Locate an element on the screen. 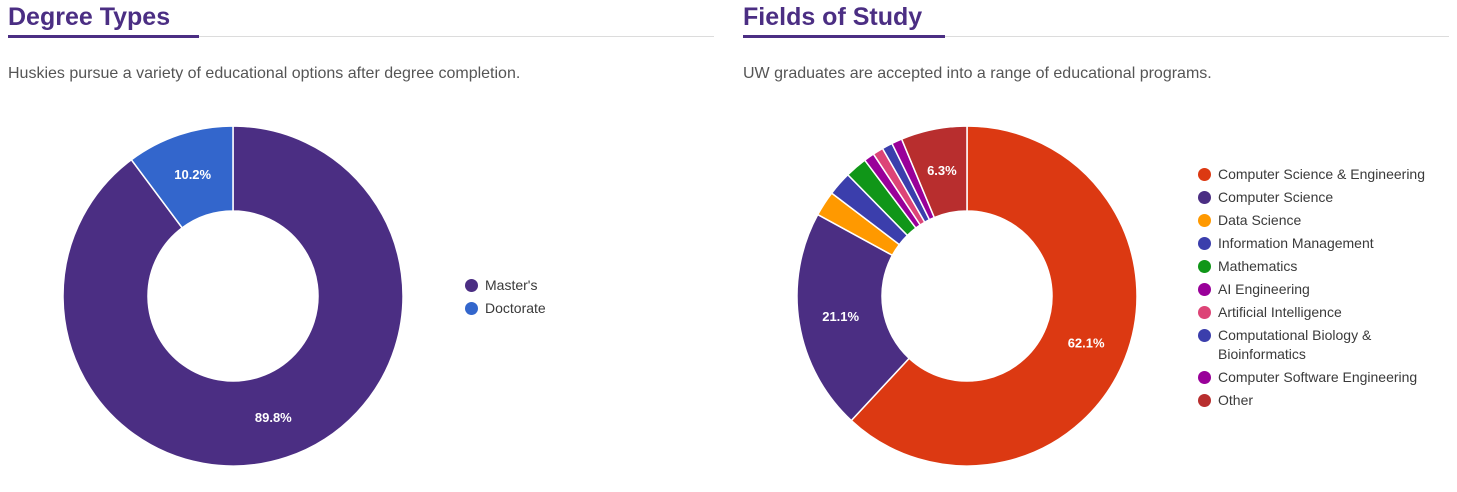 The height and width of the screenshot is (492, 1457). legend-item-computational-biology-and-bioinformatics: Computational Biology & Bioinformatics is located at coordinates (1323, 345).